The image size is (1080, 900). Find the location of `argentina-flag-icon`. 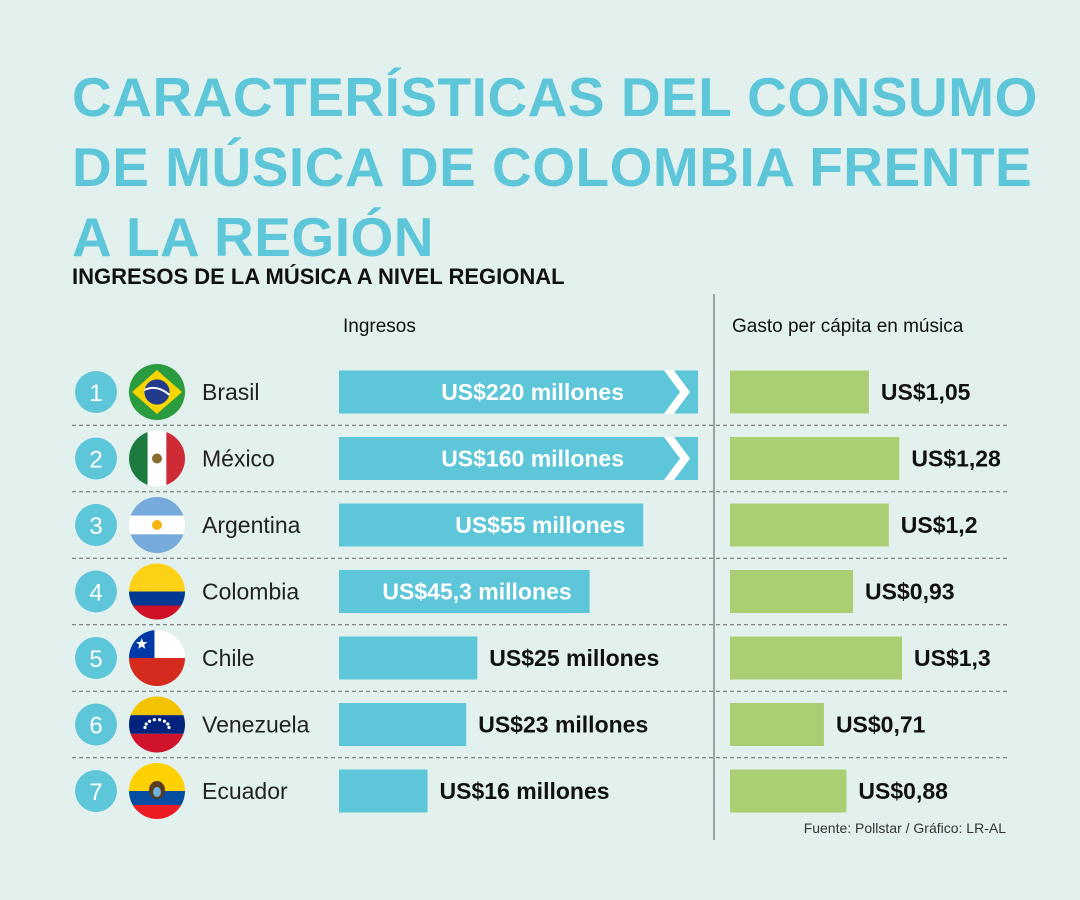

argentina-flag-icon is located at coordinates (157, 525).